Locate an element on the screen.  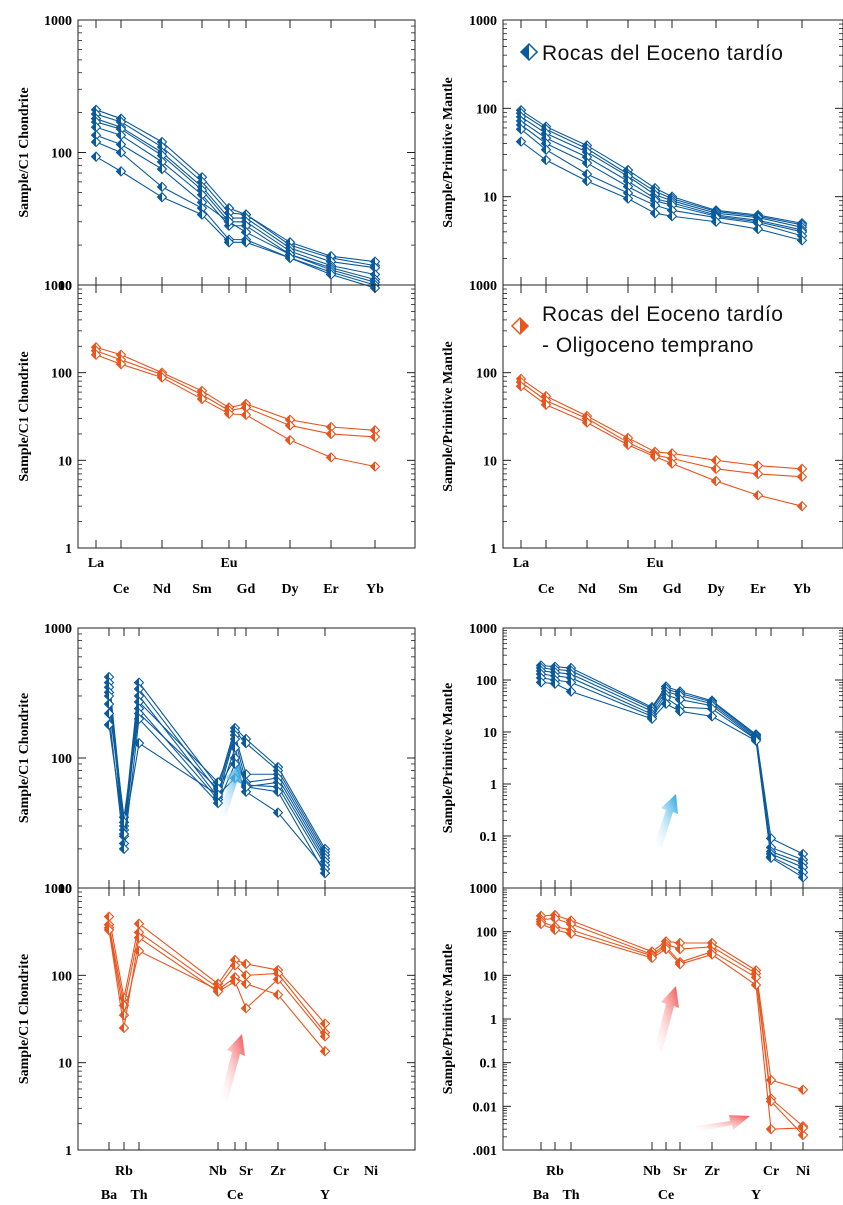
x-tick-label: Zr is located at coordinates (278, 1171).